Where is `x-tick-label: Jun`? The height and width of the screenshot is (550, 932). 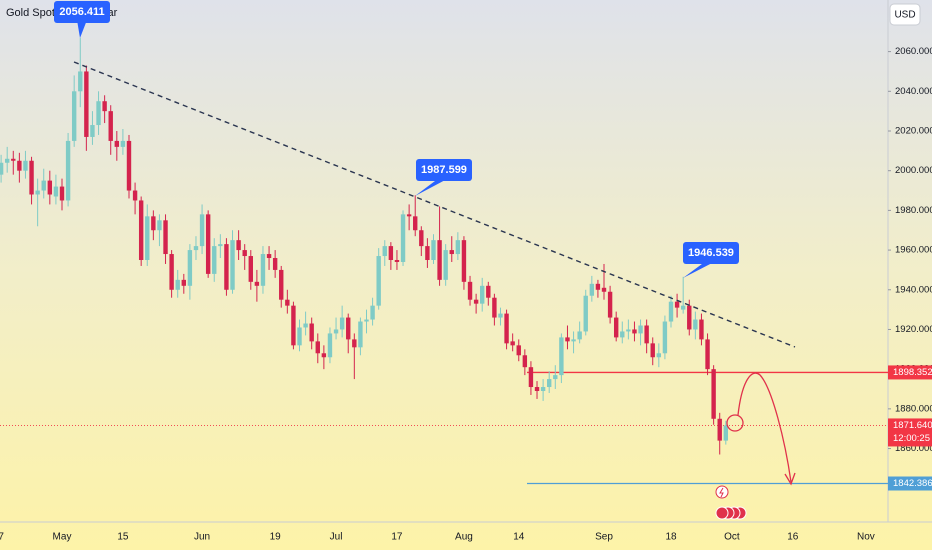 x-tick-label: Jun is located at coordinates (202, 537).